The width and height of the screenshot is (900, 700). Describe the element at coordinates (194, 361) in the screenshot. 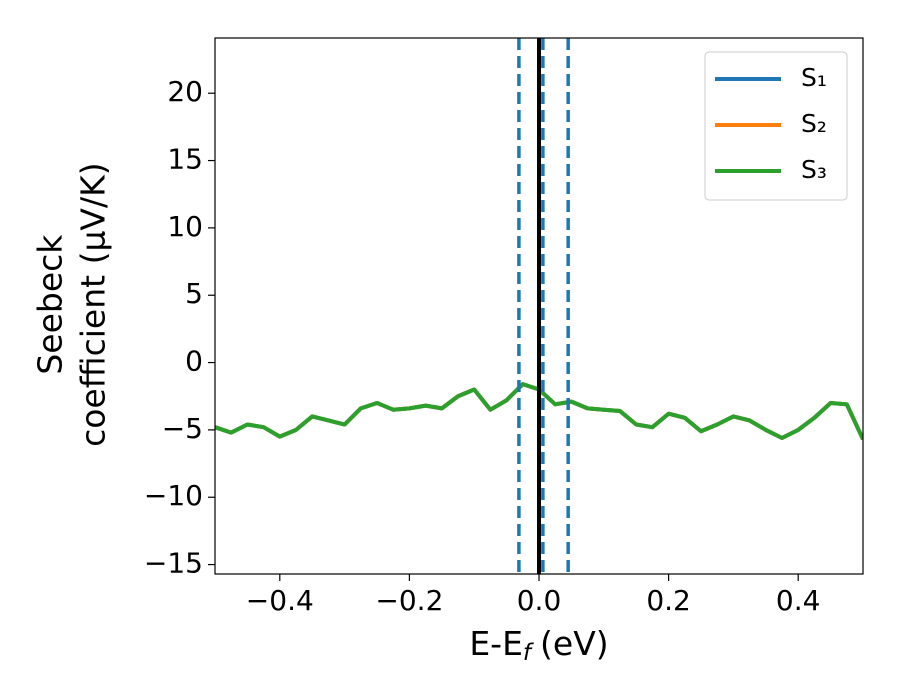

I see `y-tick-label: 0` at that location.